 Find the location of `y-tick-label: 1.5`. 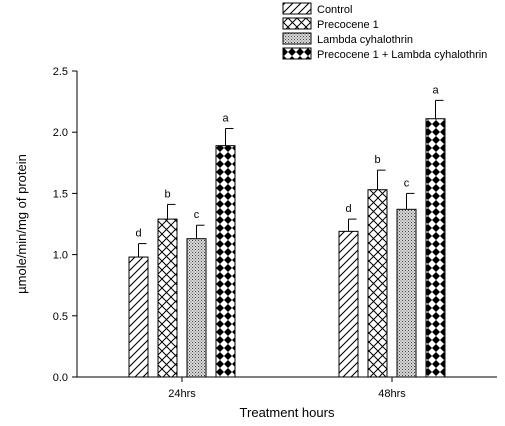

y-tick-label: 1.5 is located at coordinates (60, 194).